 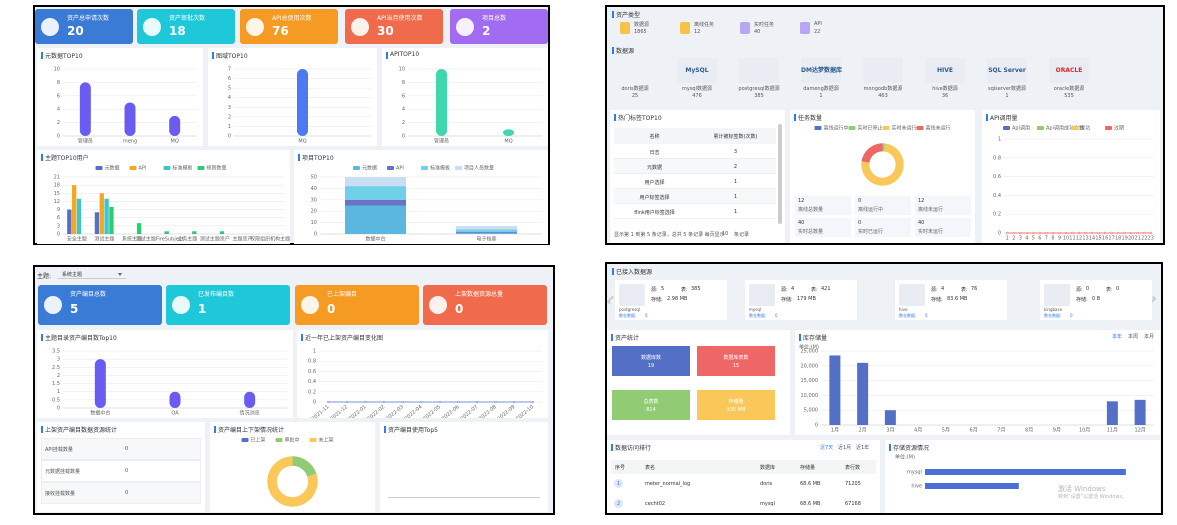 I want to click on task-stat, so click(x=943, y=227).